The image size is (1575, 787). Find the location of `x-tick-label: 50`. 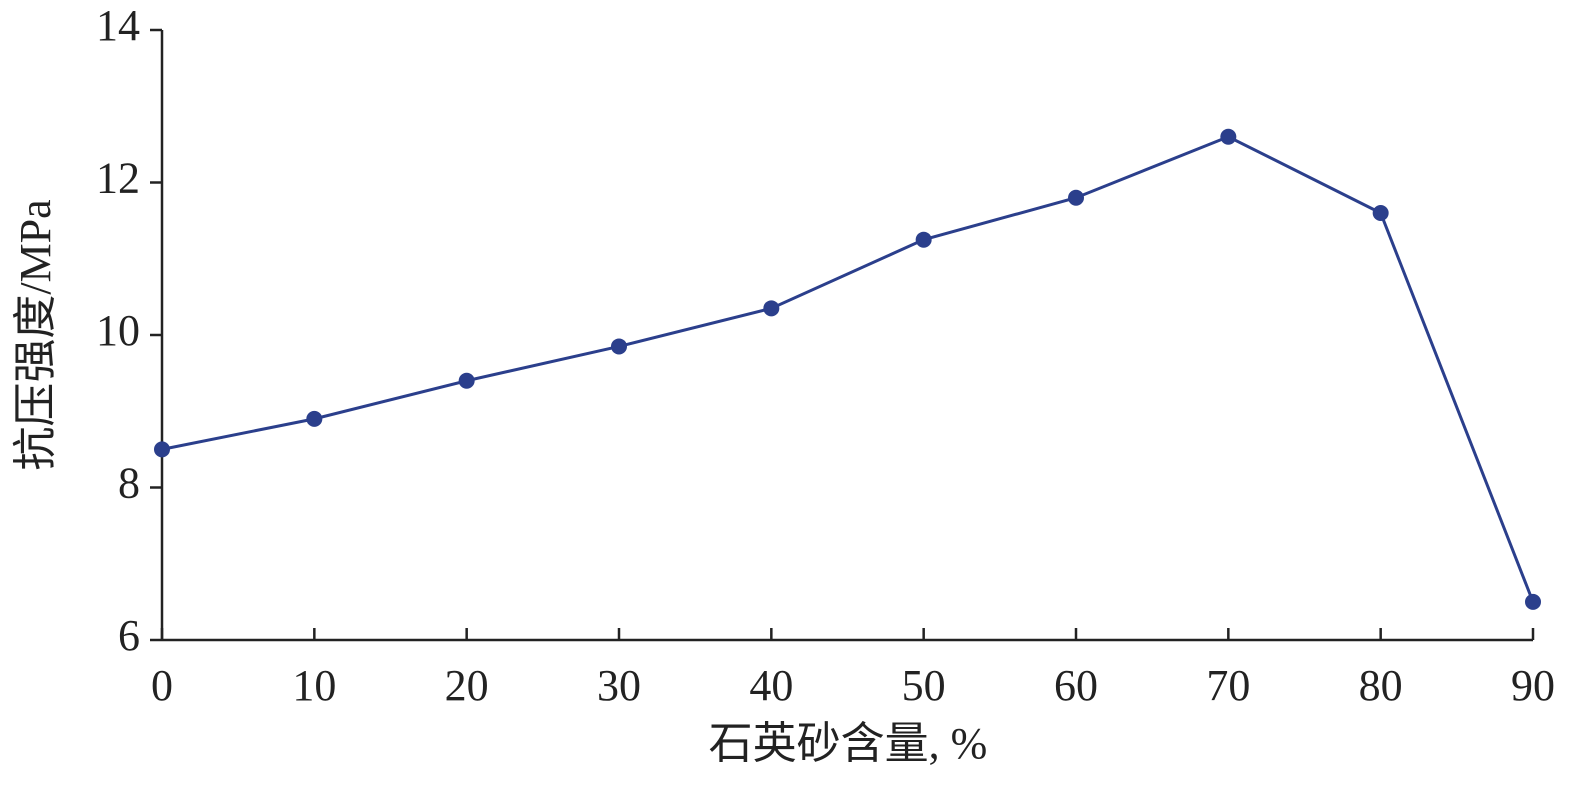

x-tick-label: 50 is located at coordinates (924, 685).